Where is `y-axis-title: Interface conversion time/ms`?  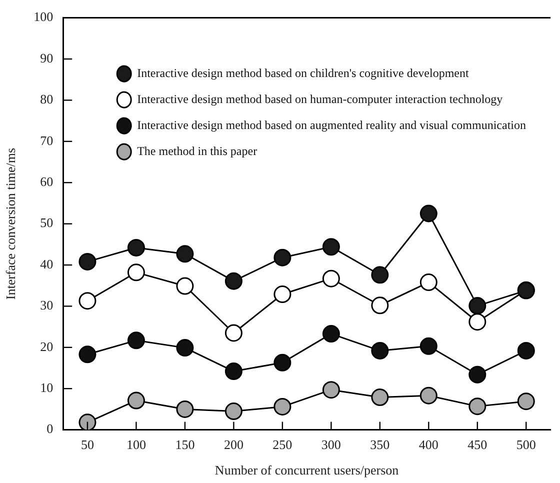 y-axis-title: Interface conversion time/ms is located at coordinates (10, 224).